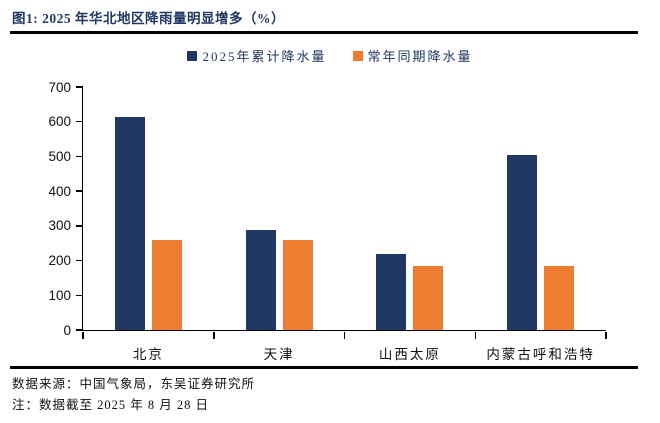  I want to click on legend-marker-2025, so click(192, 55).